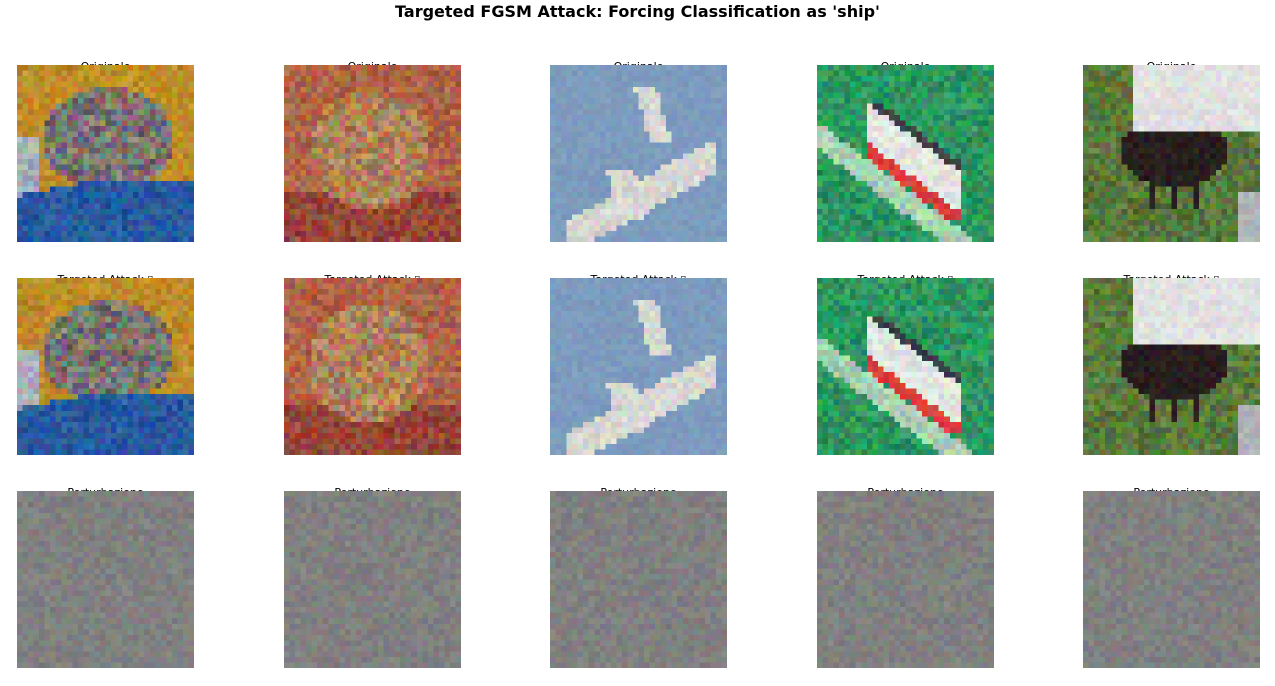 Image resolution: width=1275 pixels, height=686 pixels. What do you see at coordinates (105, 153) in the screenshot?
I see `cat-photo` at bounding box center [105, 153].